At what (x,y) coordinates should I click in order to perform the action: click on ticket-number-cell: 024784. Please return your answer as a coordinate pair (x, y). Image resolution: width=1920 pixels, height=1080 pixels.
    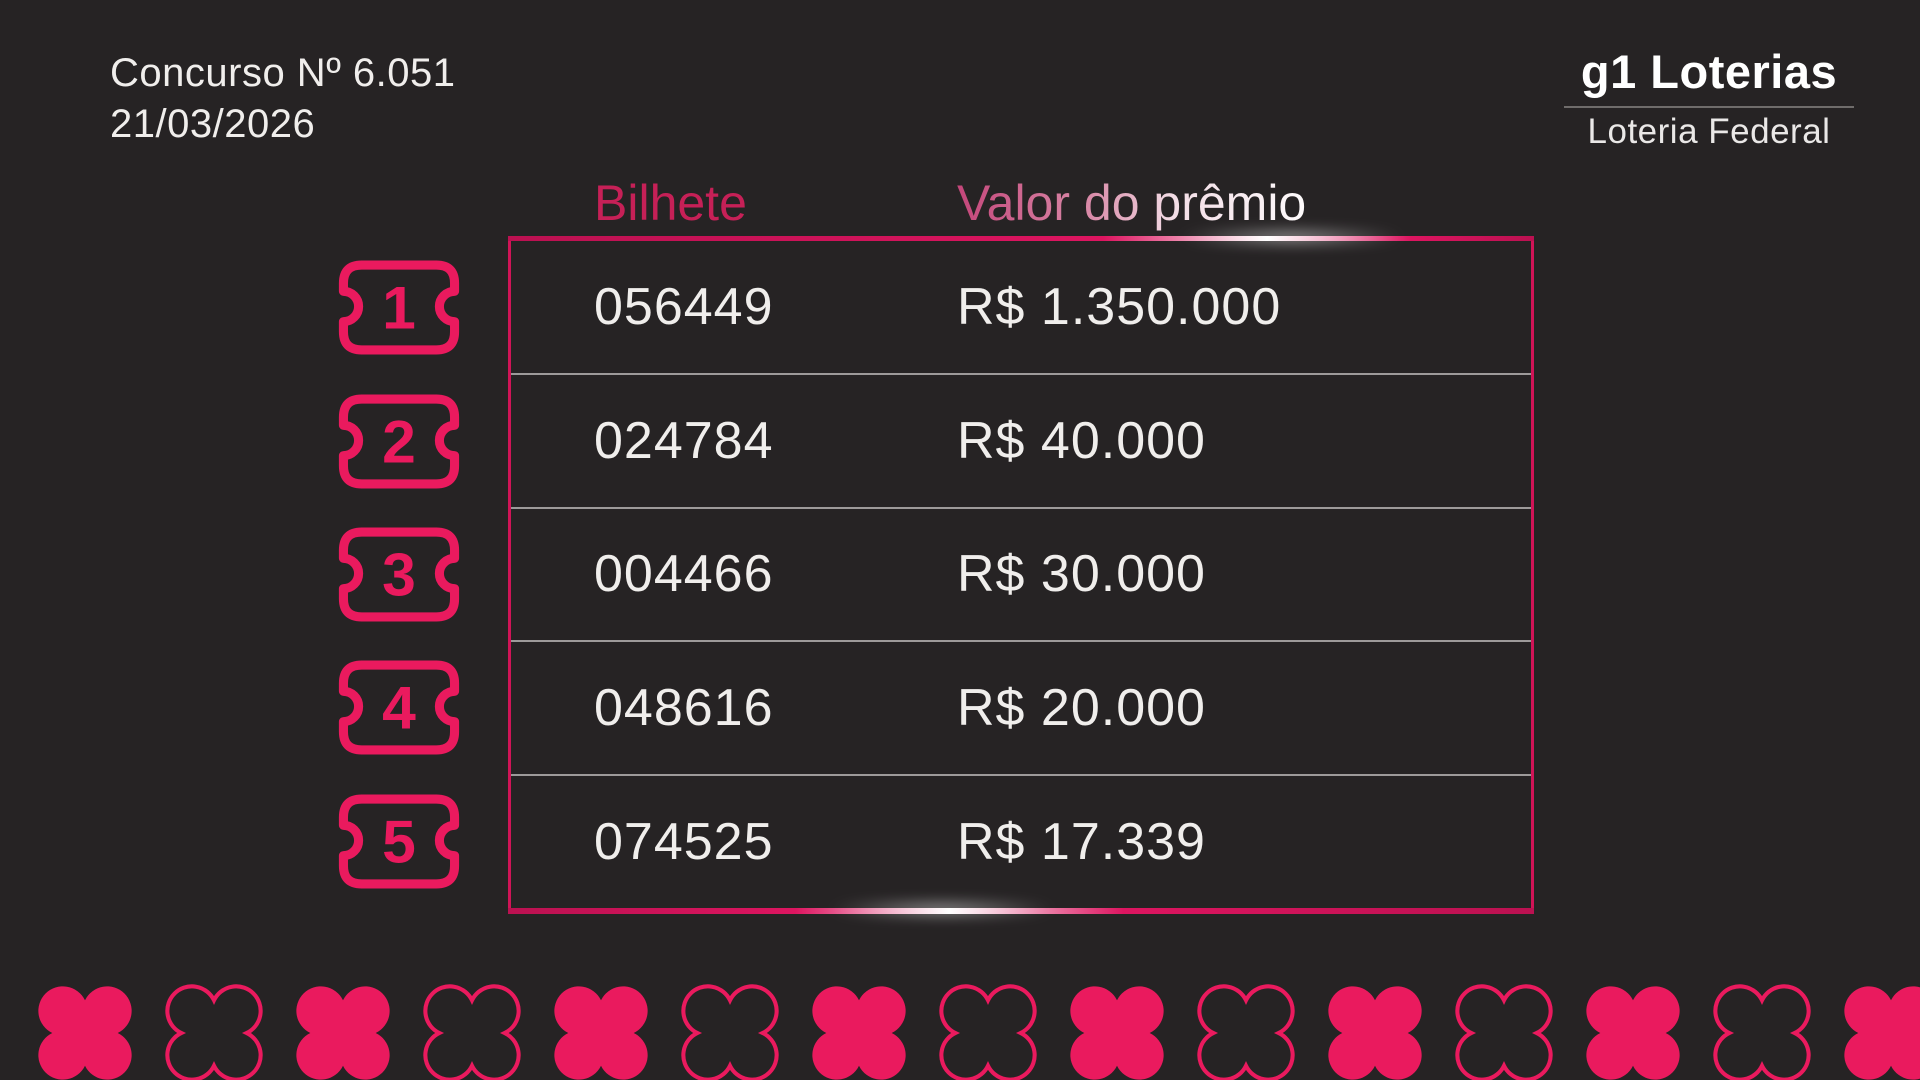
    Looking at the image, I should click on (684, 440).